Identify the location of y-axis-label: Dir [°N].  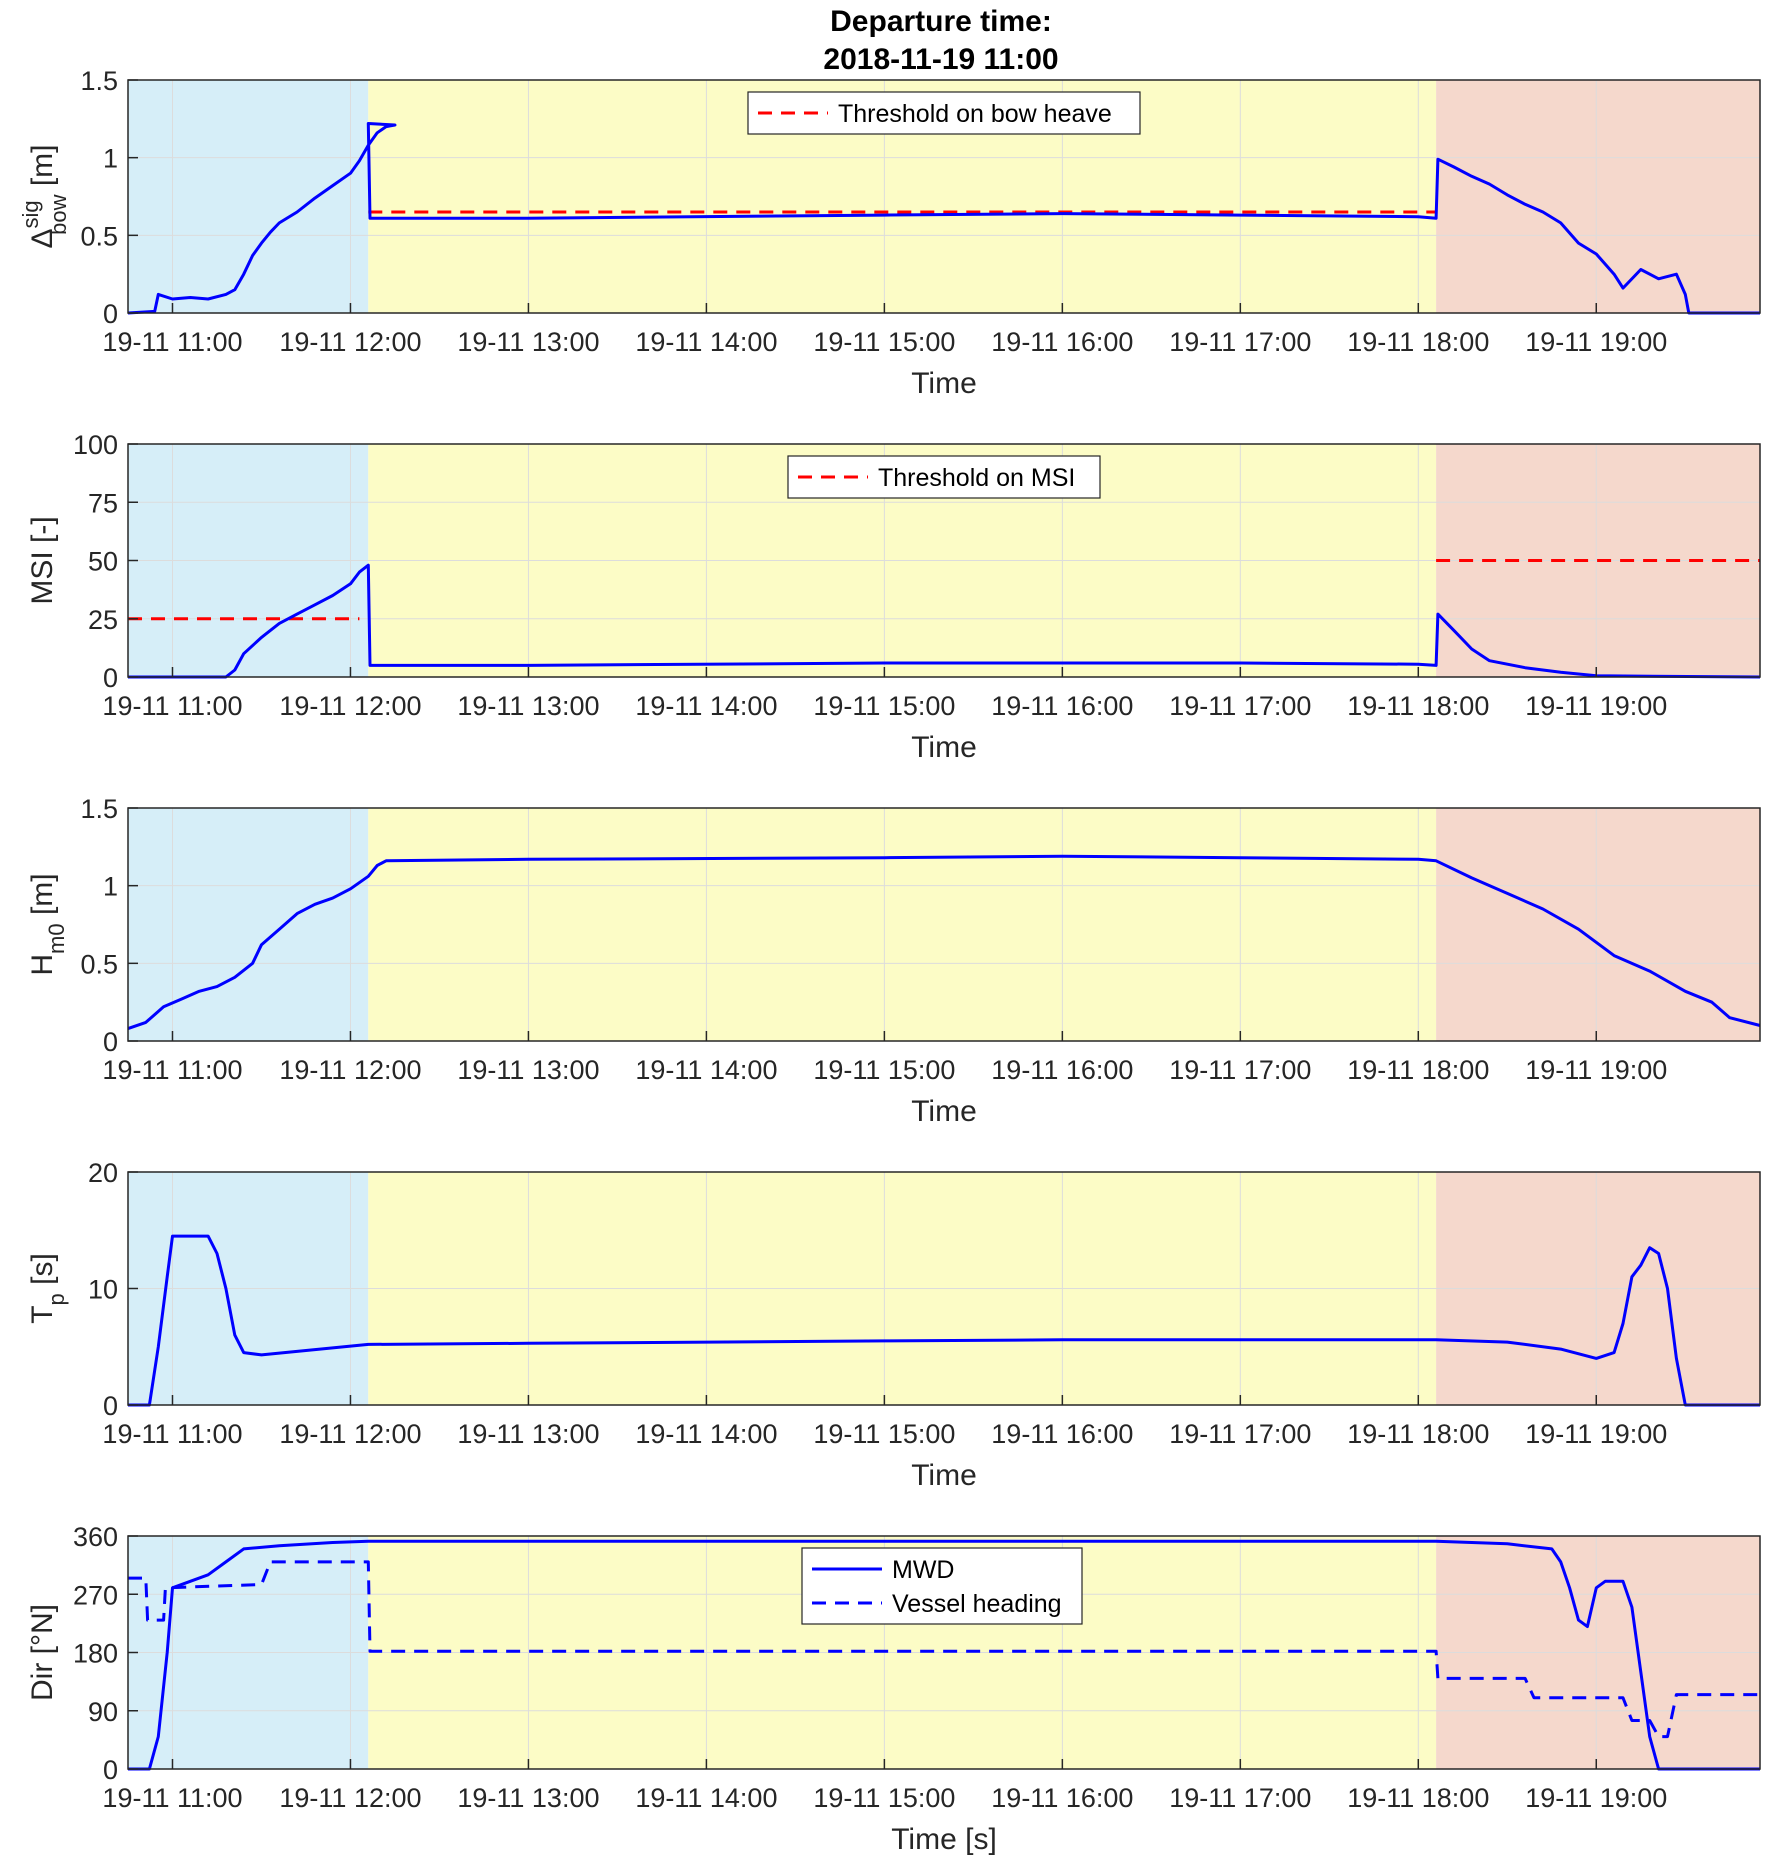
(42, 1652).